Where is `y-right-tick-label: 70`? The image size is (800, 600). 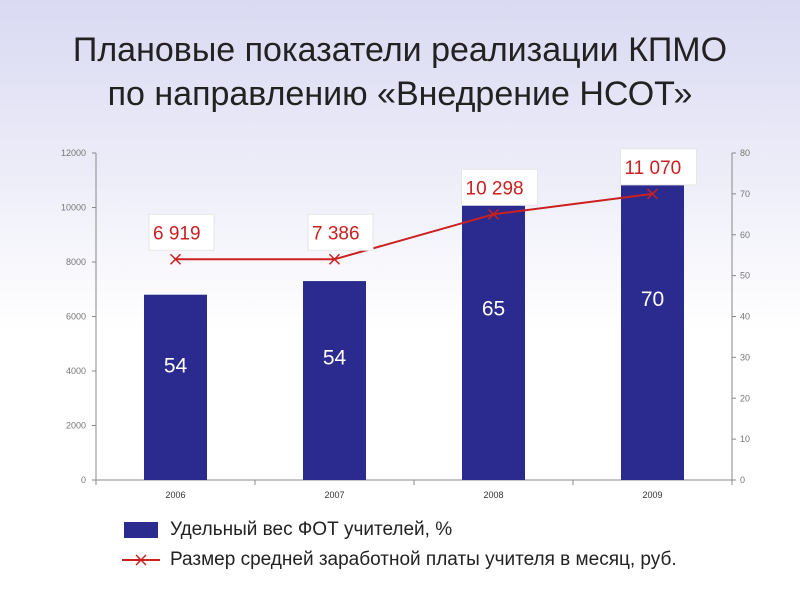 y-right-tick-label: 70 is located at coordinates (745, 194).